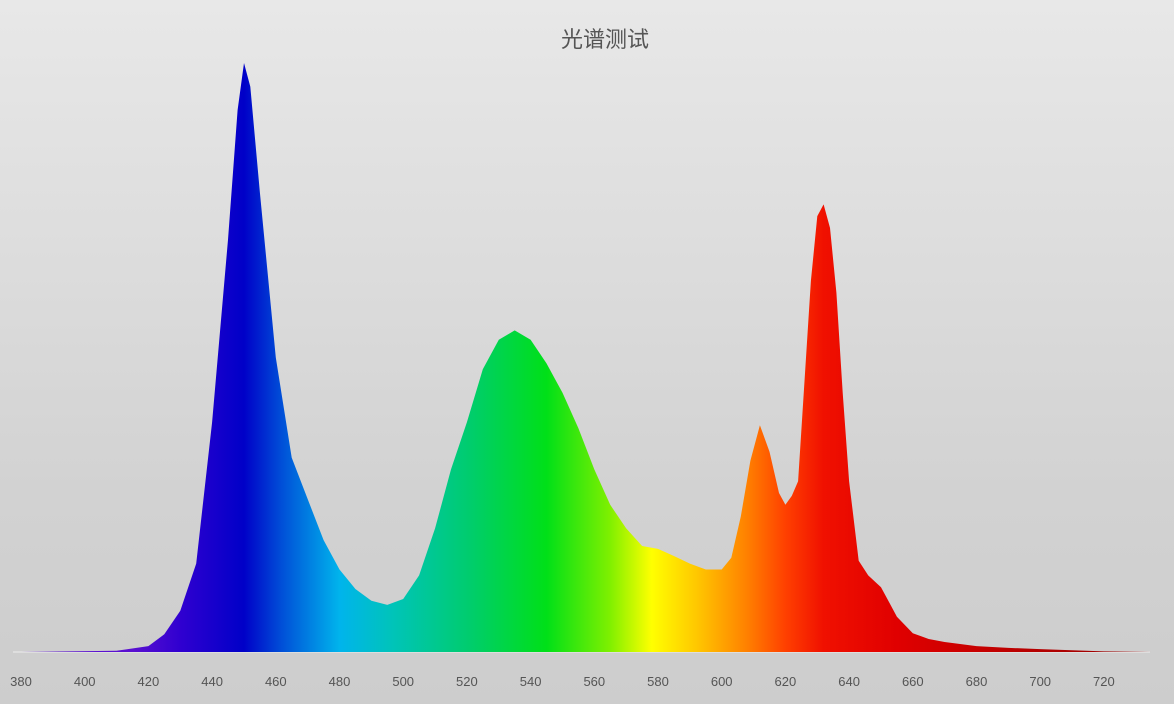  Describe the element at coordinates (1040, 681) in the screenshot. I see `x-tick-label: 700` at that location.